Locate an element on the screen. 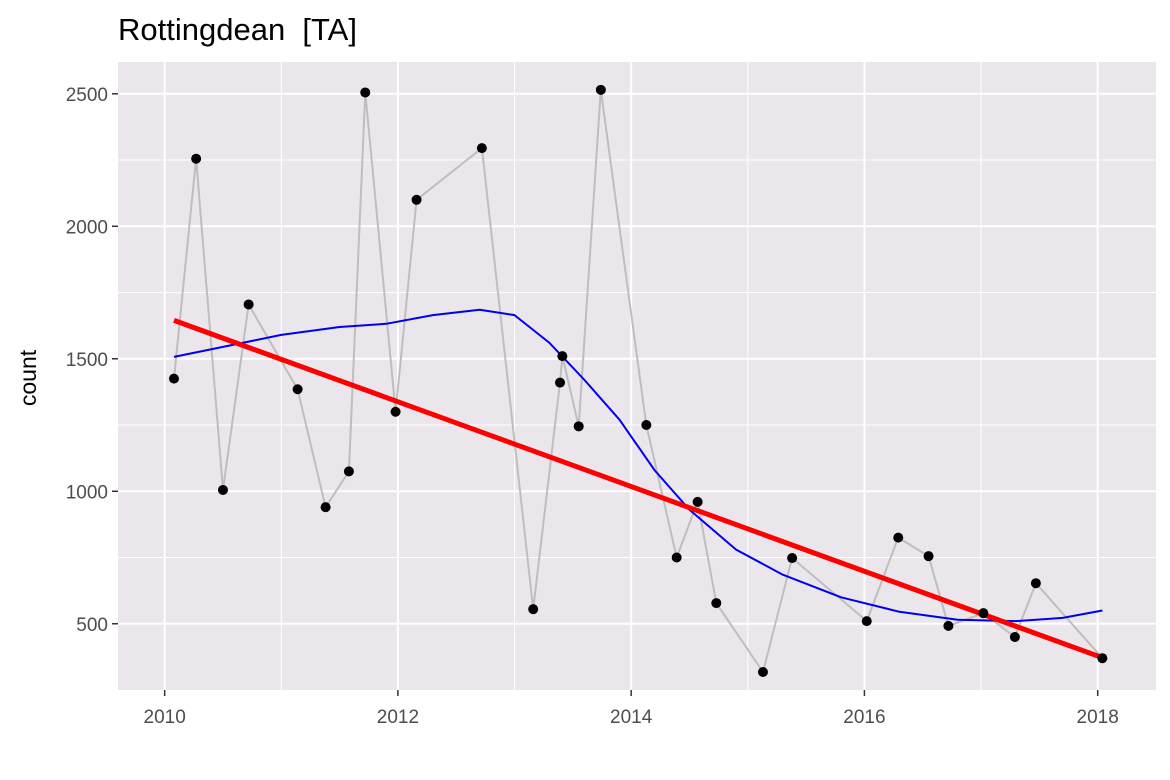  y-tick-label: 2500 is located at coordinates (87, 95).